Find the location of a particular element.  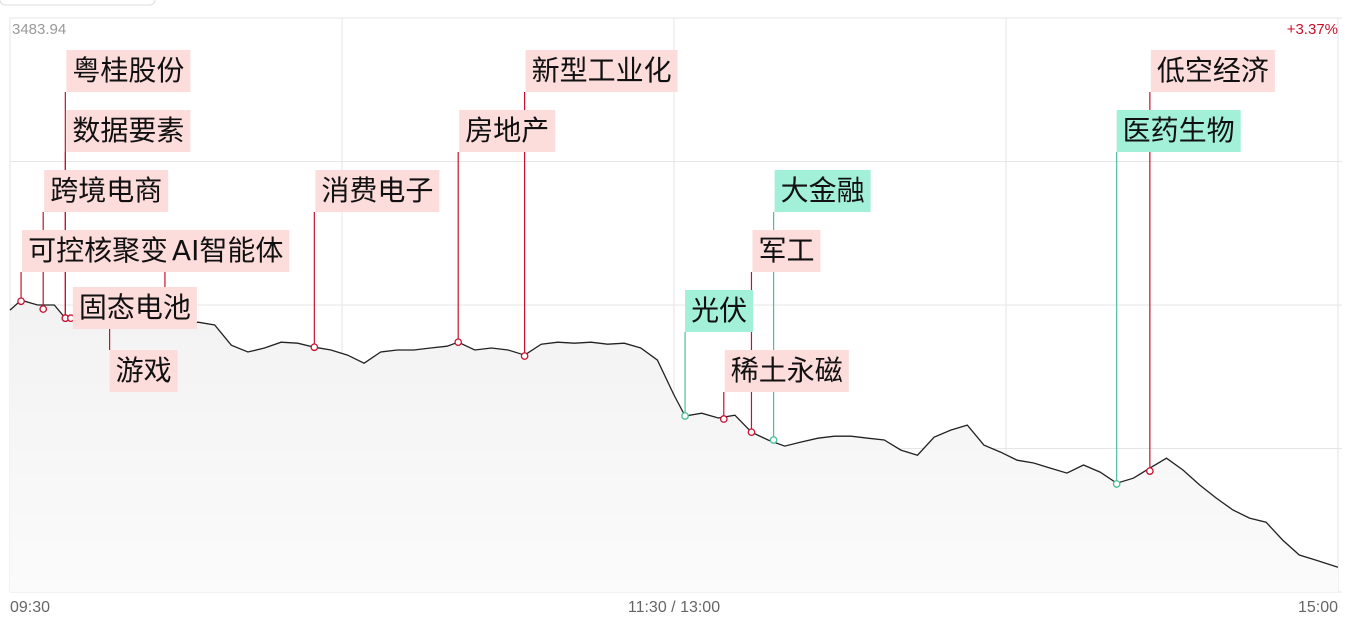

annotation-label: 医药生物 is located at coordinates (1179, 130).